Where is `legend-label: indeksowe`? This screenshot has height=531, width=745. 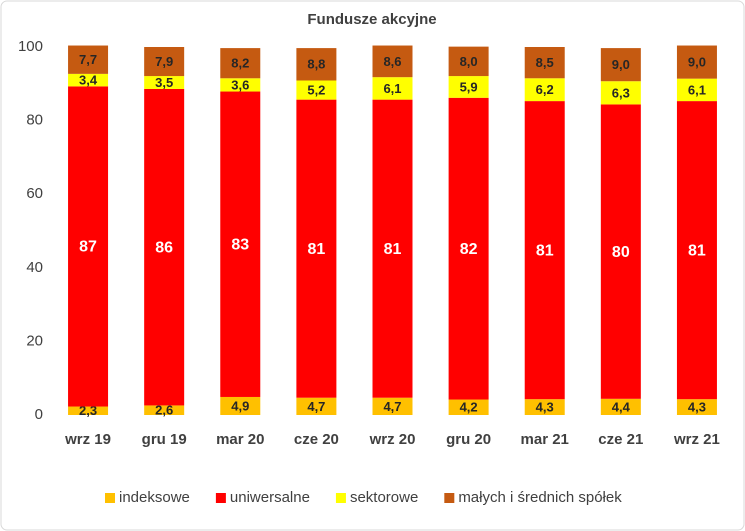 legend-label: indeksowe is located at coordinates (154, 497).